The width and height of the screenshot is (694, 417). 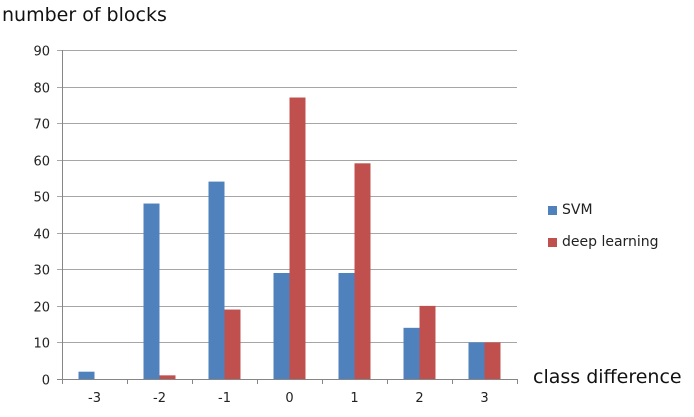 I want to click on y-tick-label: 30, so click(x=41, y=271).